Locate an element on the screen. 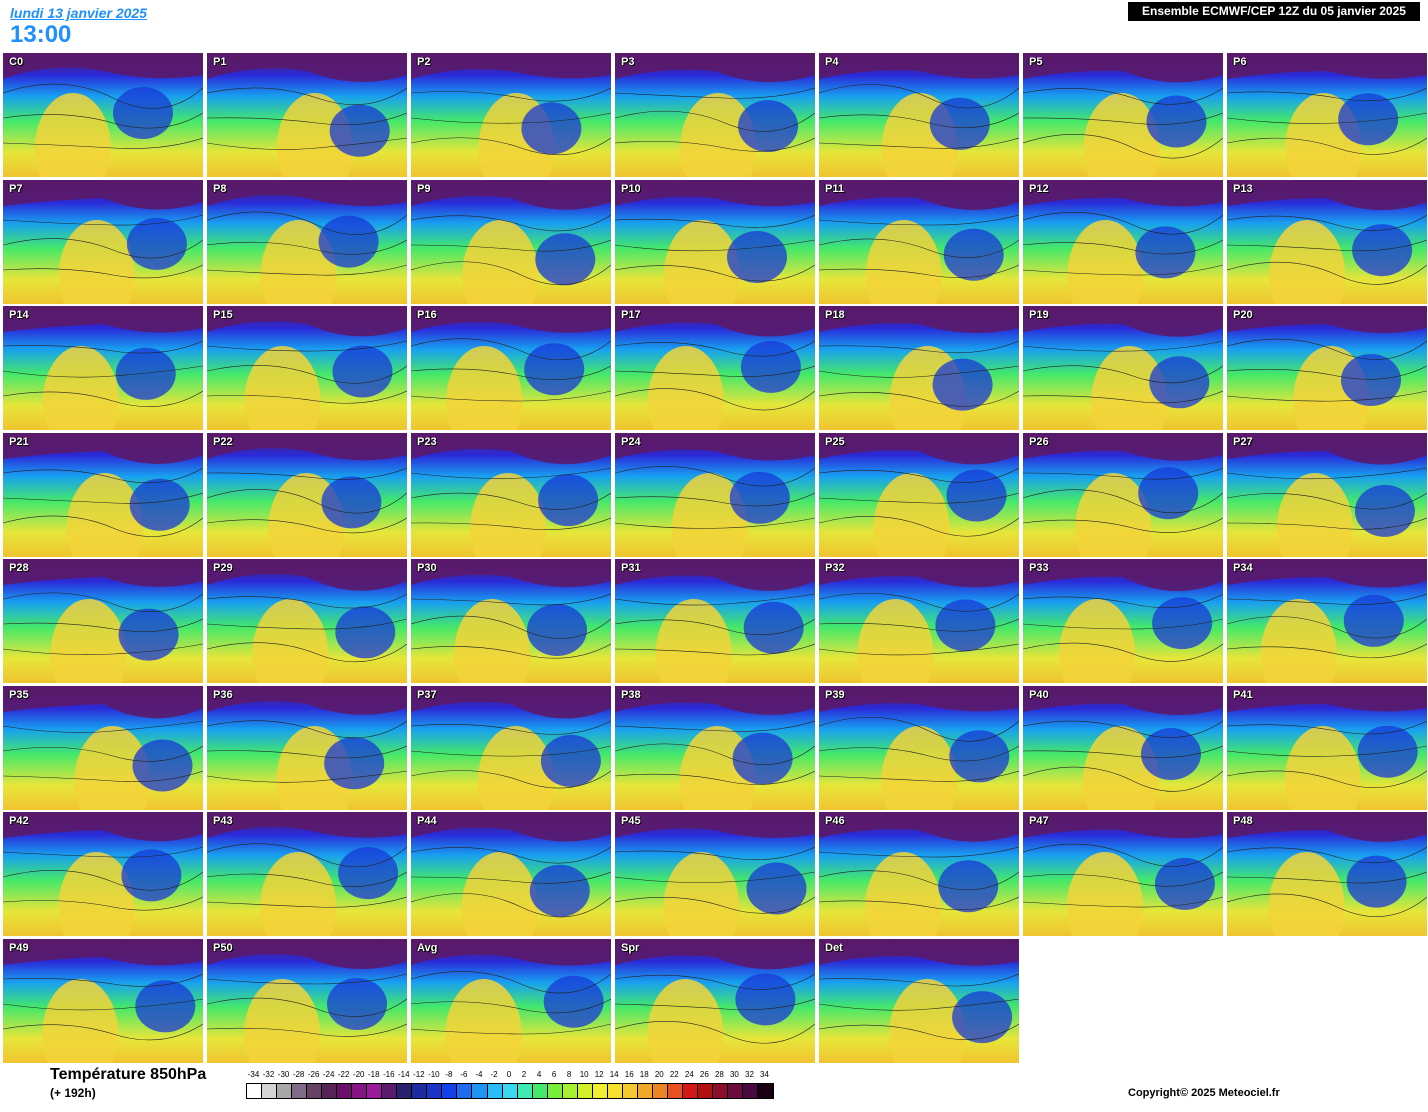 The width and height of the screenshot is (1428, 1112). map-panel-avg: Avg is located at coordinates (511, 1000).